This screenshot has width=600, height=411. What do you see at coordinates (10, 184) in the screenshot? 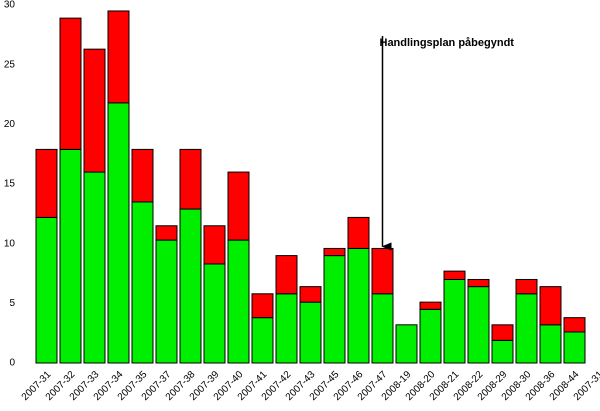
I see `y-tick-label: 15` at bounding box center [10, 184].